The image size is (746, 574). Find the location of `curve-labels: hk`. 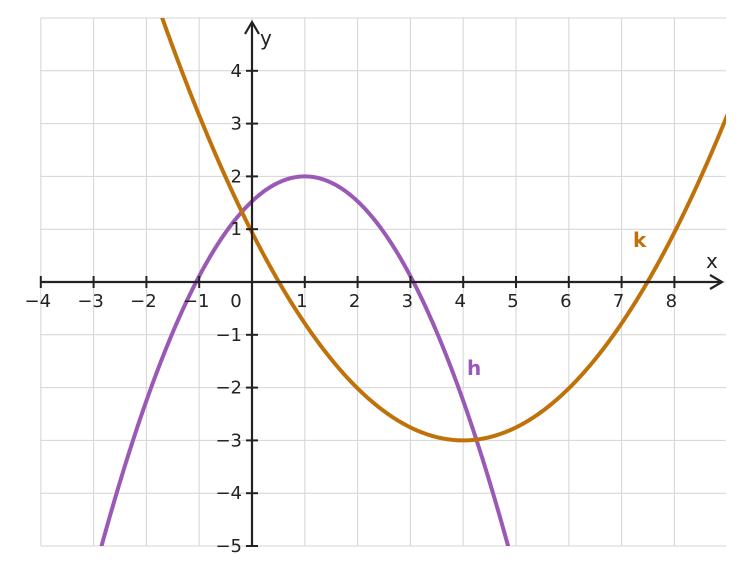

curve-labels: hk is located at coordinates (557, 304).